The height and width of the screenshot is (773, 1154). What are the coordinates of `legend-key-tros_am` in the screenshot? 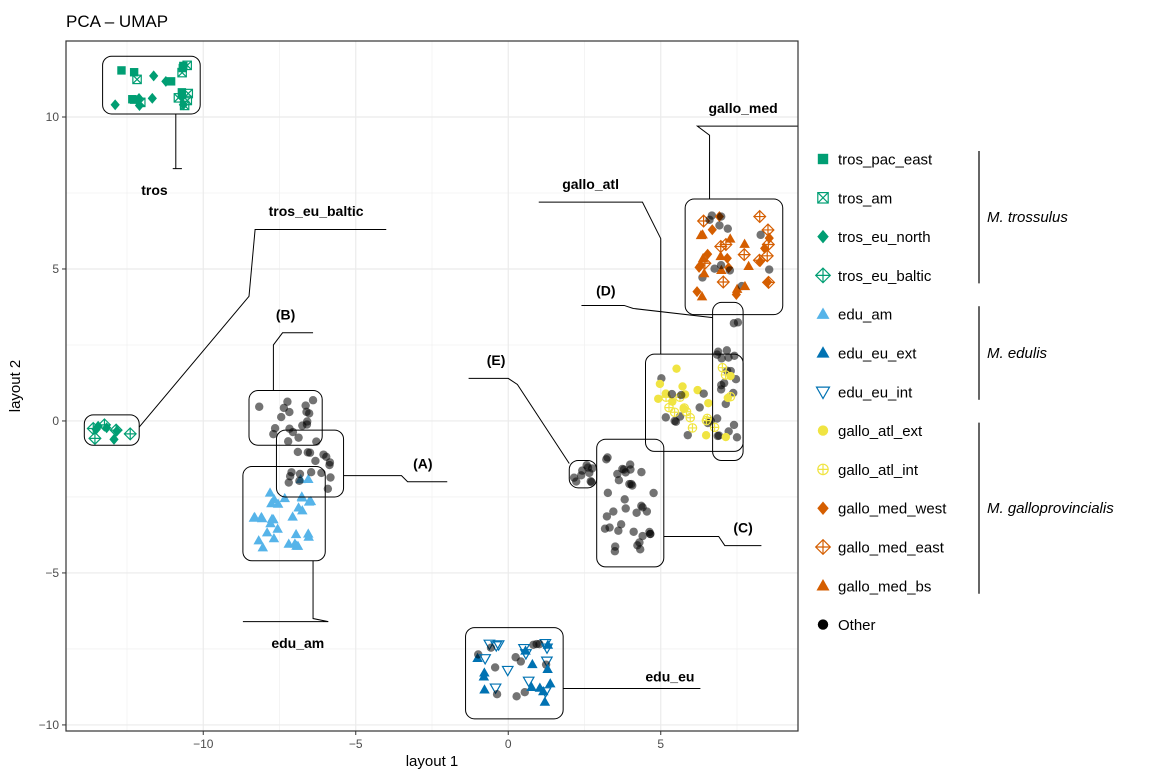 It's located at (823, 198).